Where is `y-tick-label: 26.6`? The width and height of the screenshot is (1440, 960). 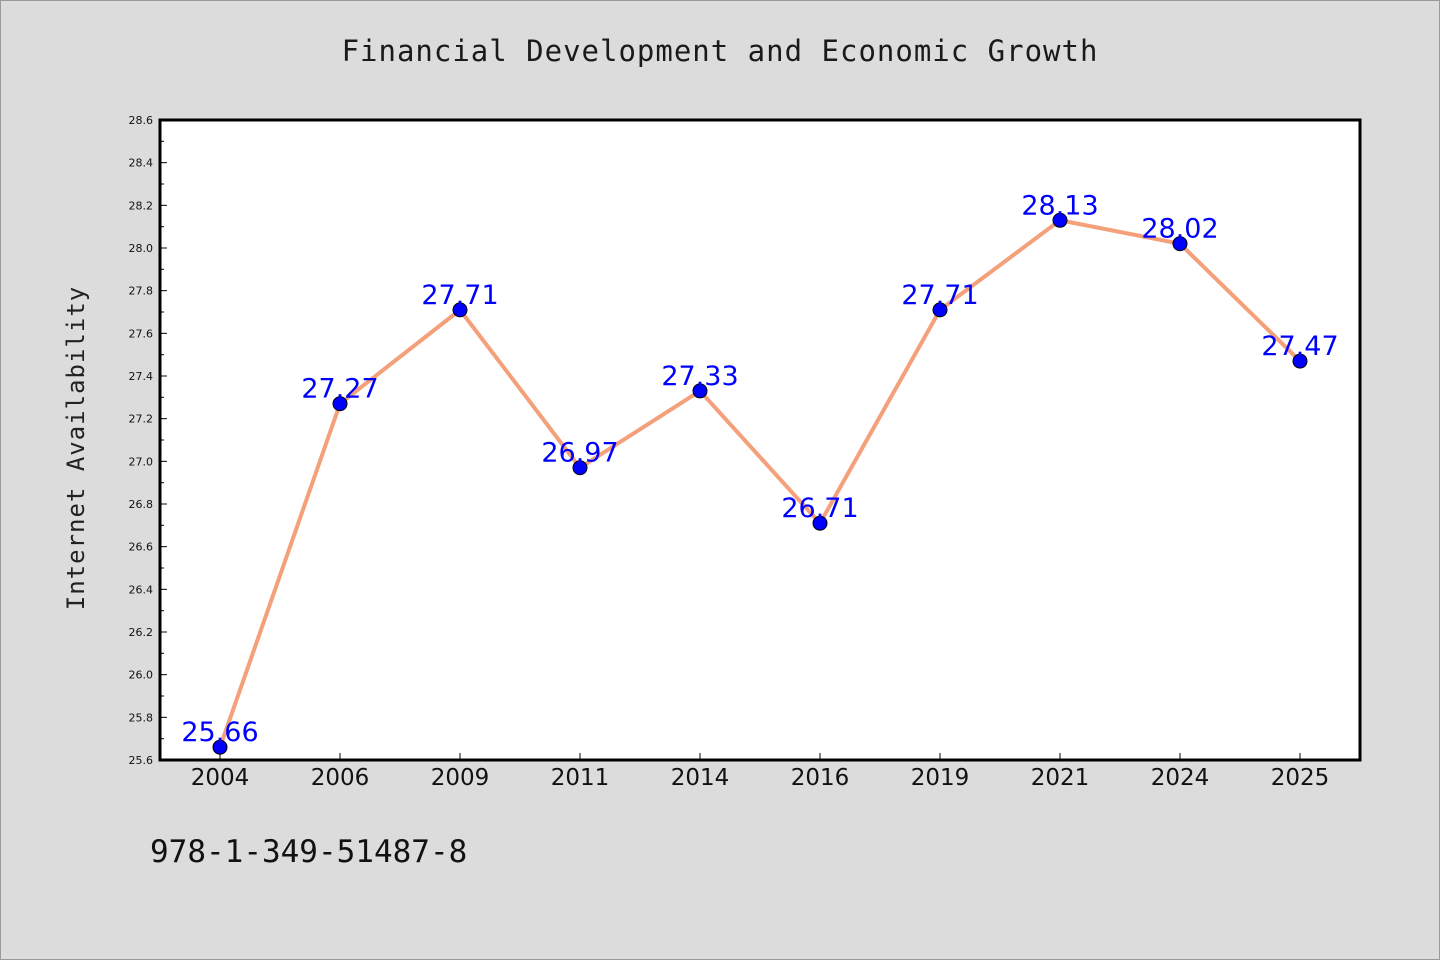 y-tick-label: 26.6 is located at coordinates (141, 547).